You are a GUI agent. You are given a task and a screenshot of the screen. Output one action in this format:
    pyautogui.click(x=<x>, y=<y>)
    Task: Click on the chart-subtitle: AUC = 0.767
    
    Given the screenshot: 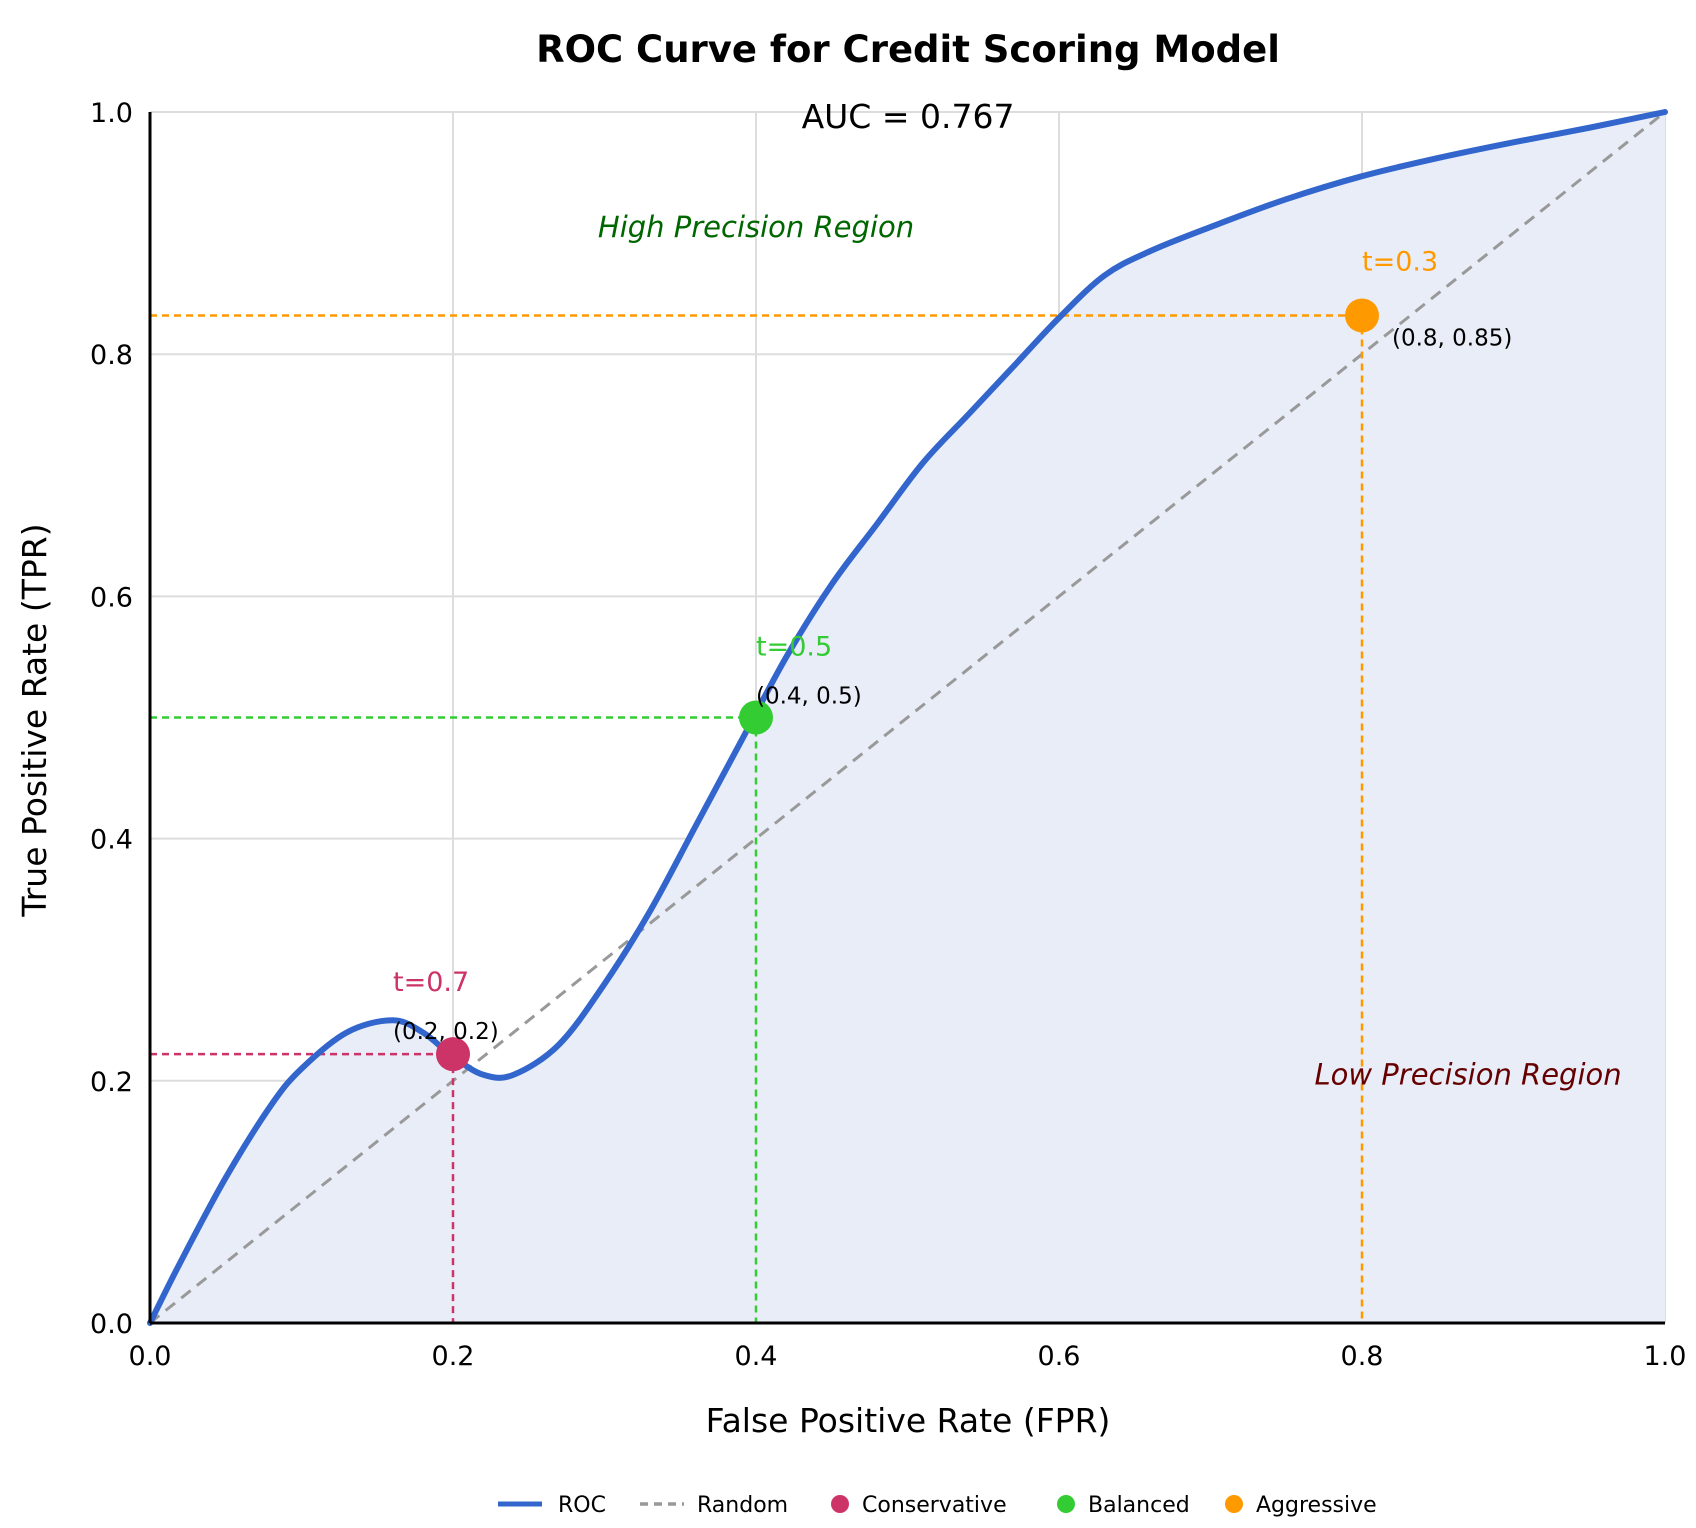 What is the action you would take?
    pyautogui.click(x=908, y=116)
    